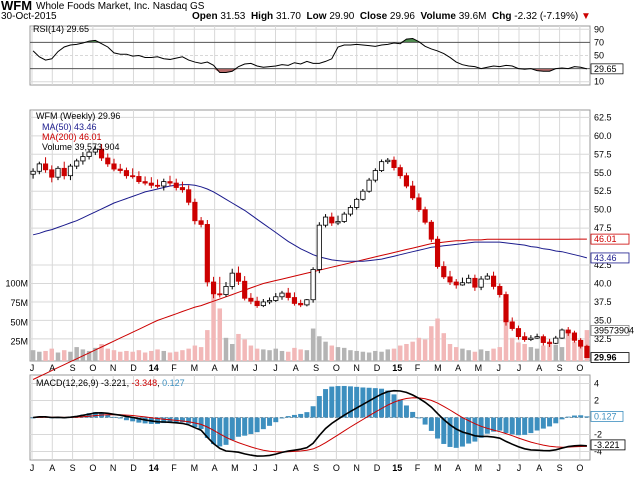 The height and width of the screenshot is (484, 640). What do you see at coordinates (610, 239) in the screenshot?
I see `ma200-marker-box` at bounding box center [610, 239].